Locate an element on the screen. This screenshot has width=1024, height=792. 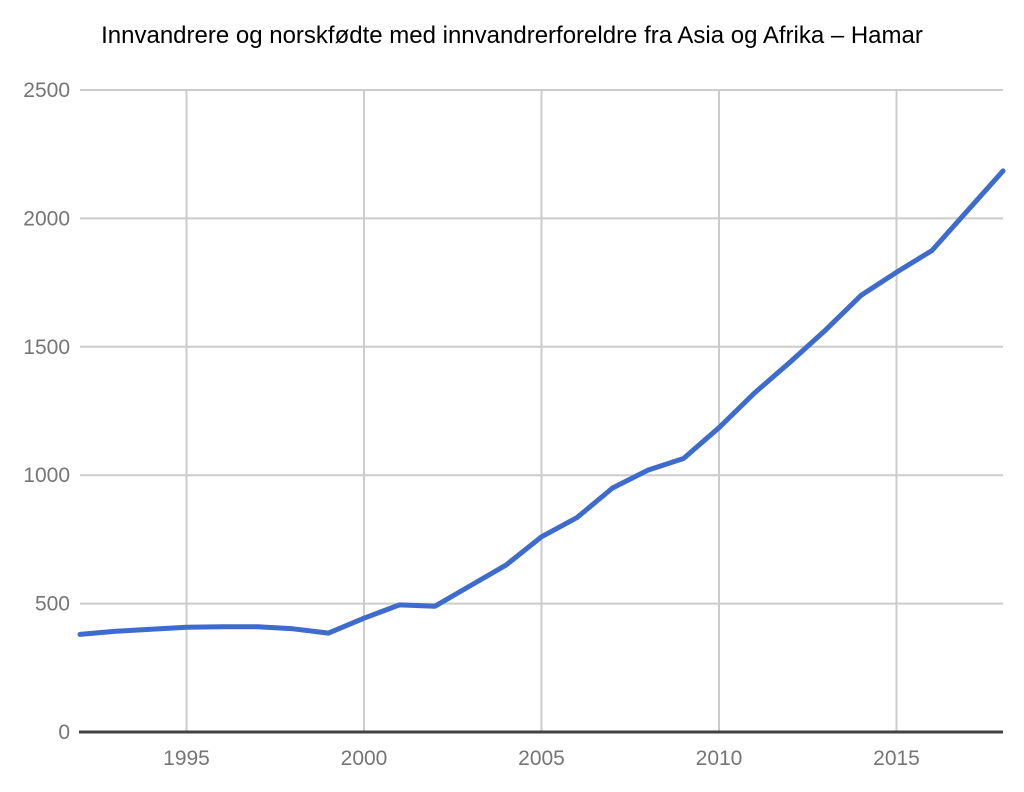
y-tick-label: 2500 is located at coordinates (46, 90).